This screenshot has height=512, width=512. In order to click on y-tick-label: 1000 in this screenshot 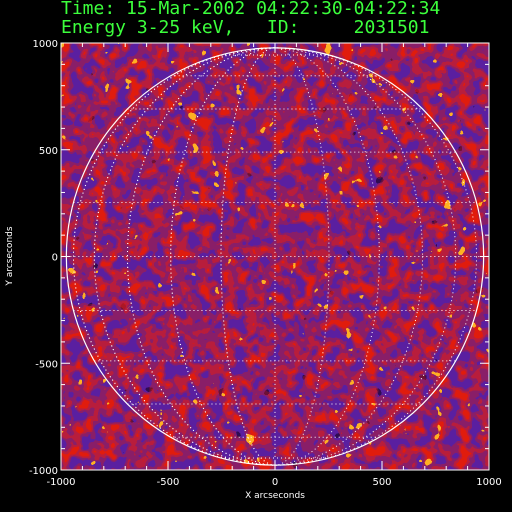, I will do `click(45, 44)`.